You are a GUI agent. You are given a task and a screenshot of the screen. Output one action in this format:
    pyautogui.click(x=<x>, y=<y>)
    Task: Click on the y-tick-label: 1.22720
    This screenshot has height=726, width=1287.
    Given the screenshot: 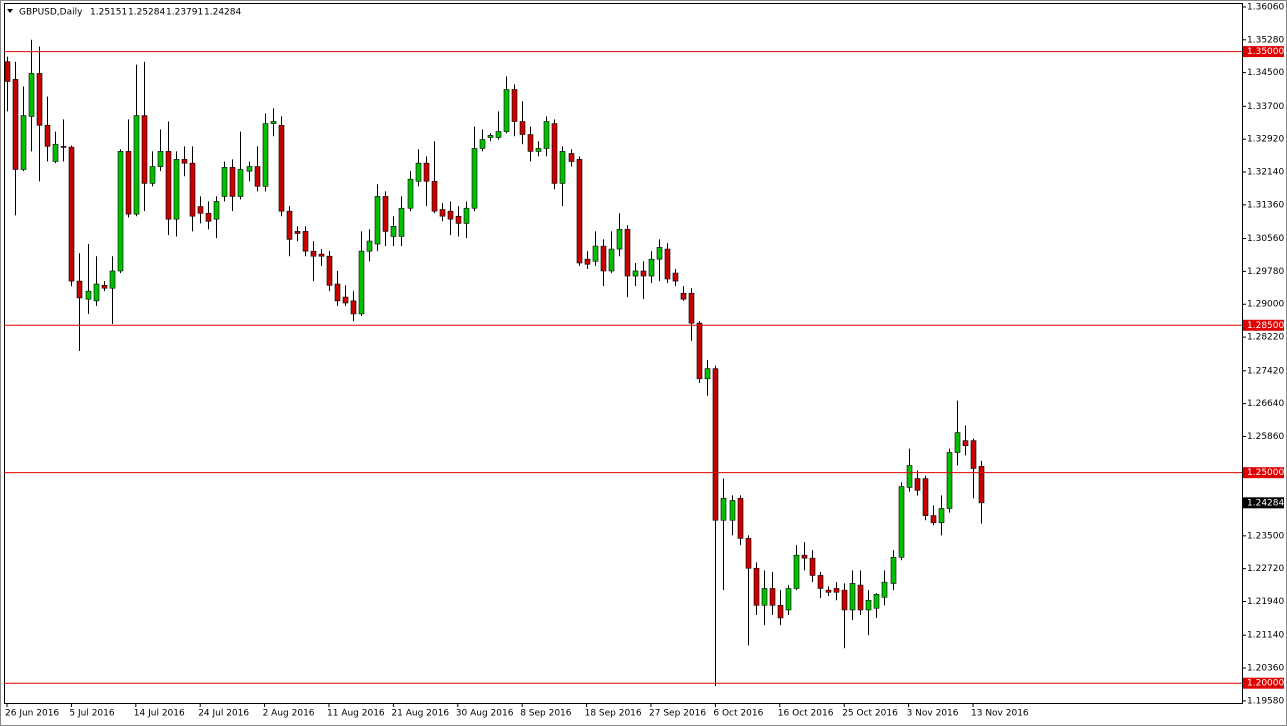 What is the action you would take?
    pyautogui.click(x=1265, y=569)
    